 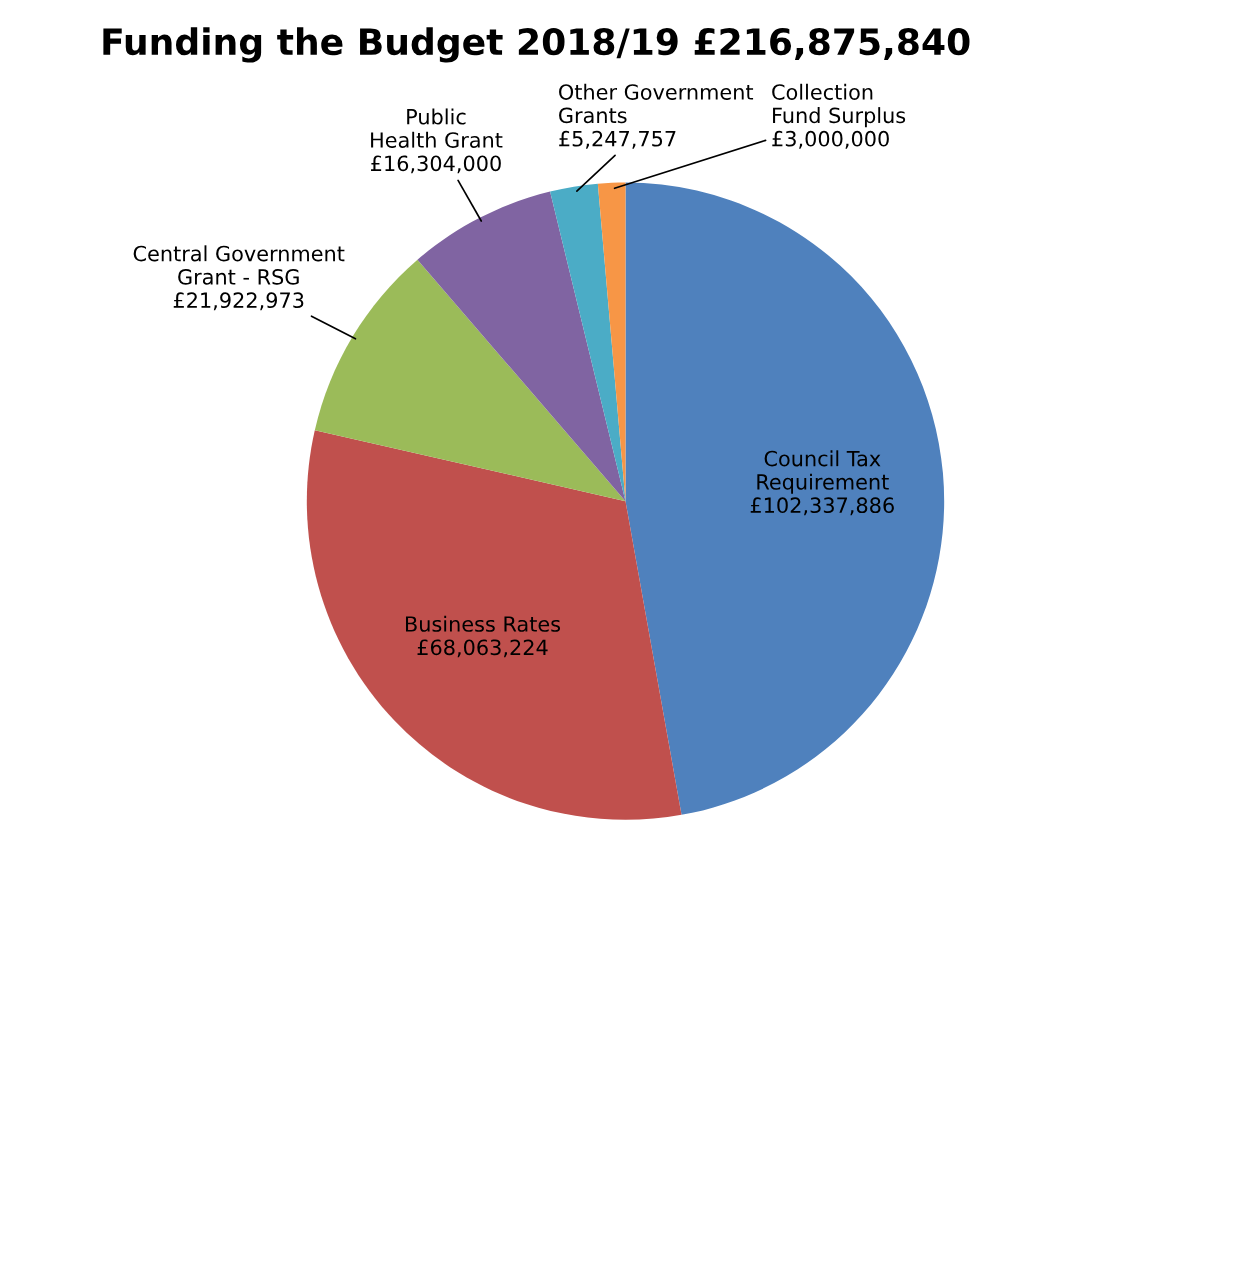 What do you see at coordinates (239, 265) in the screenshot?
I see `slice-label: Central Government Grant - RSG` at bounding box center [239, 265].